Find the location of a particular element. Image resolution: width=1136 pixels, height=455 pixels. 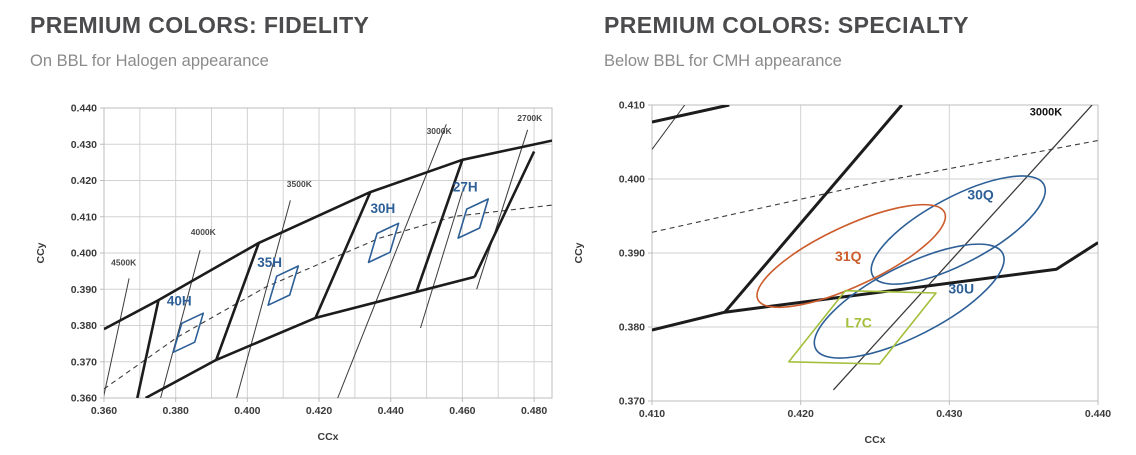

cct-line-2700K is located at coordinates (502, 209).